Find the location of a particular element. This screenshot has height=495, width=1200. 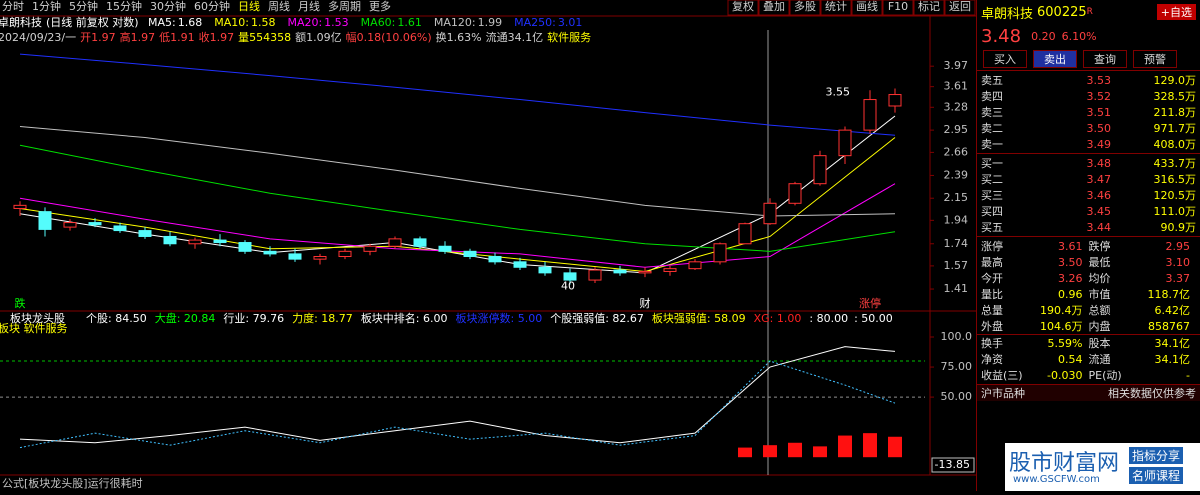

info-text: 高1.97 is located at coordinates (138, 37).